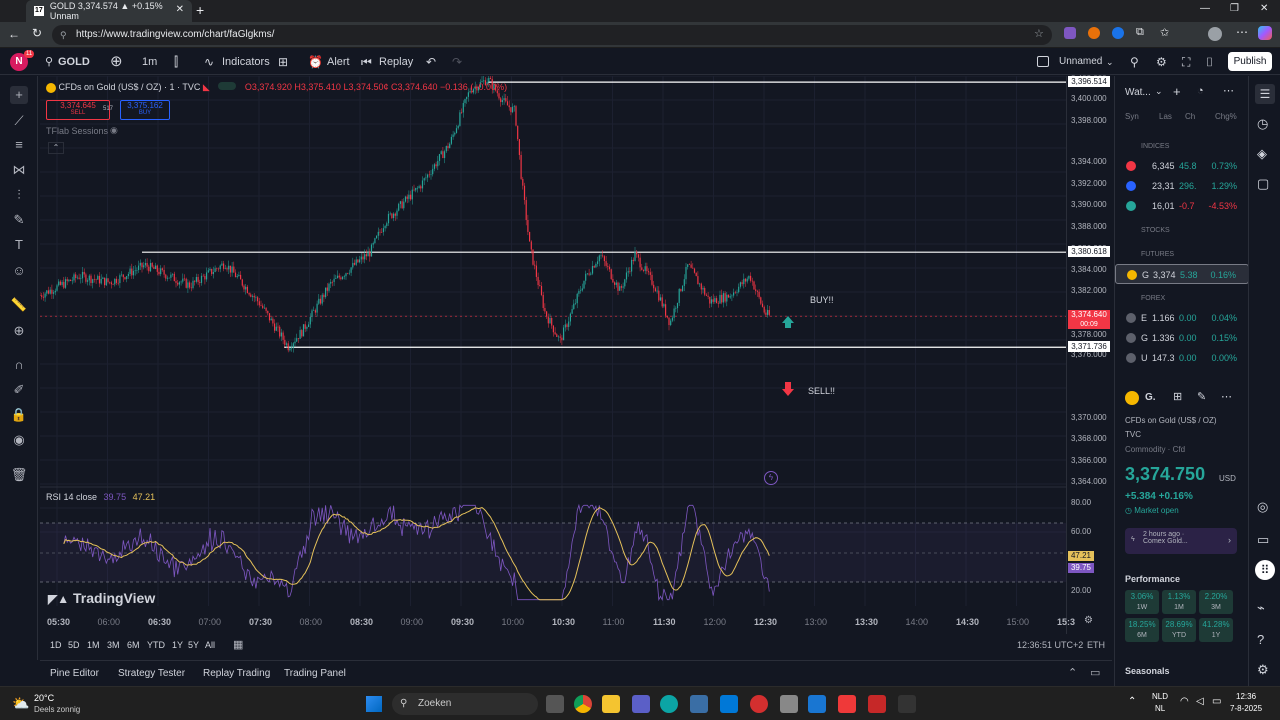  Describe the element at coordinates (1184, 701) in the screenshot. I see `wifi-icon: ◠` at that location.